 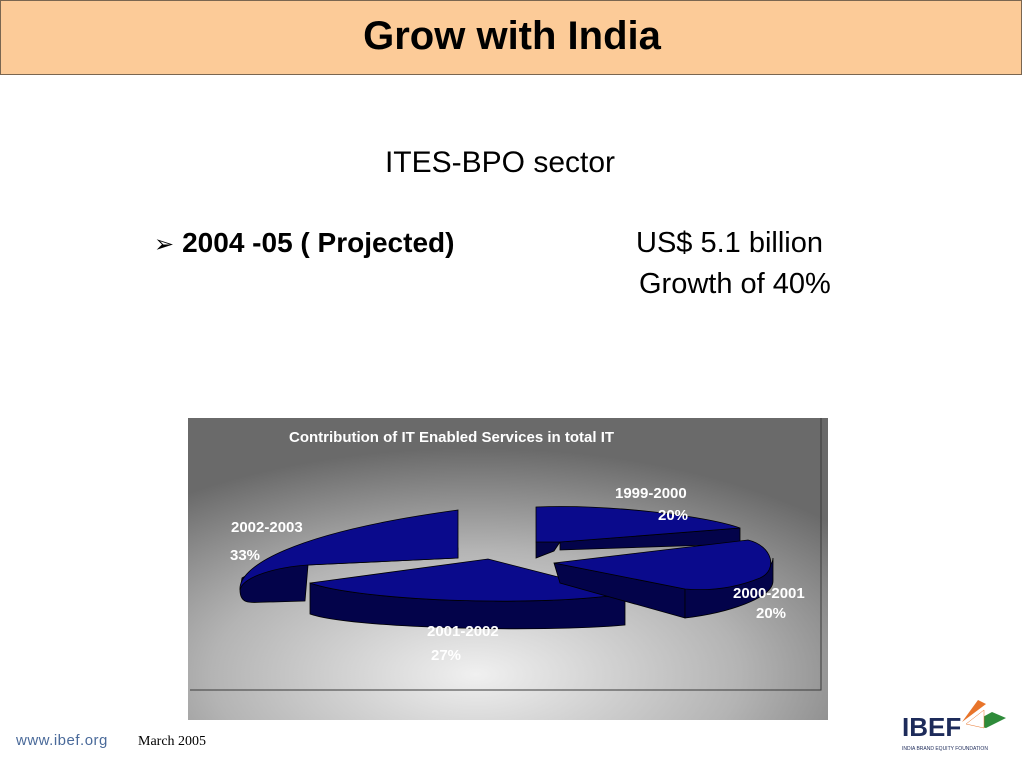 I want to click on sector-heading: ITES-BPO sector, so click(x=500, y=162).